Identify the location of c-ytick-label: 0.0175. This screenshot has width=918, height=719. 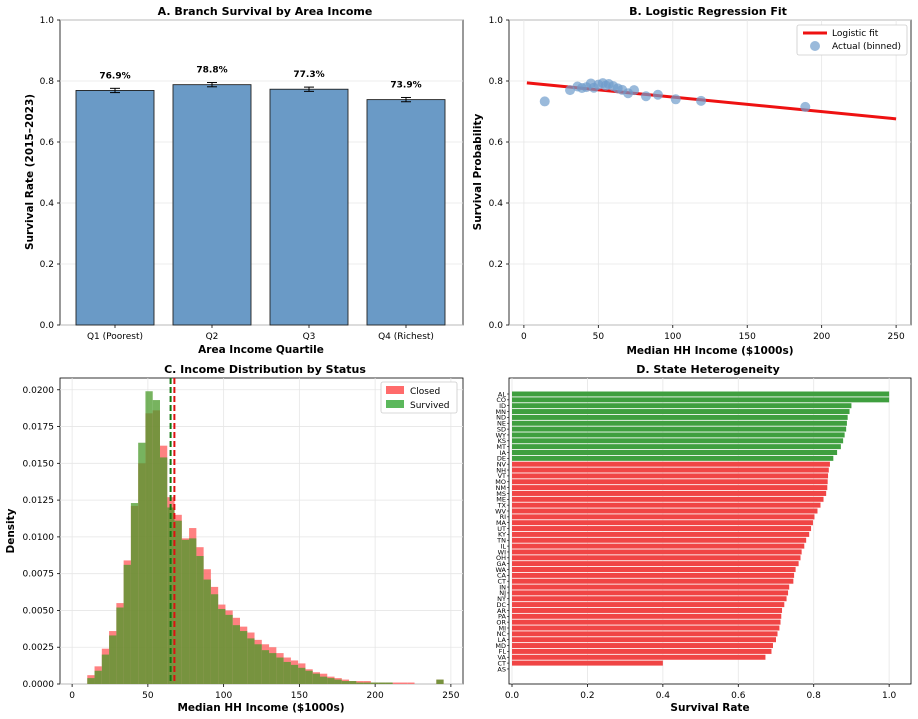
(39, 428).